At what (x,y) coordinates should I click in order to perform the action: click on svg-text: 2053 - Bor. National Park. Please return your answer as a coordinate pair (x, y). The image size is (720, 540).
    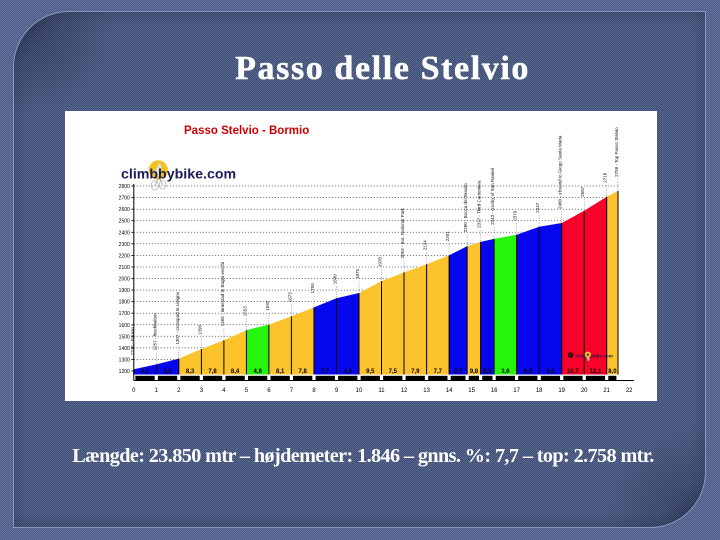
    Looking at the image, I should click on (402, 232).